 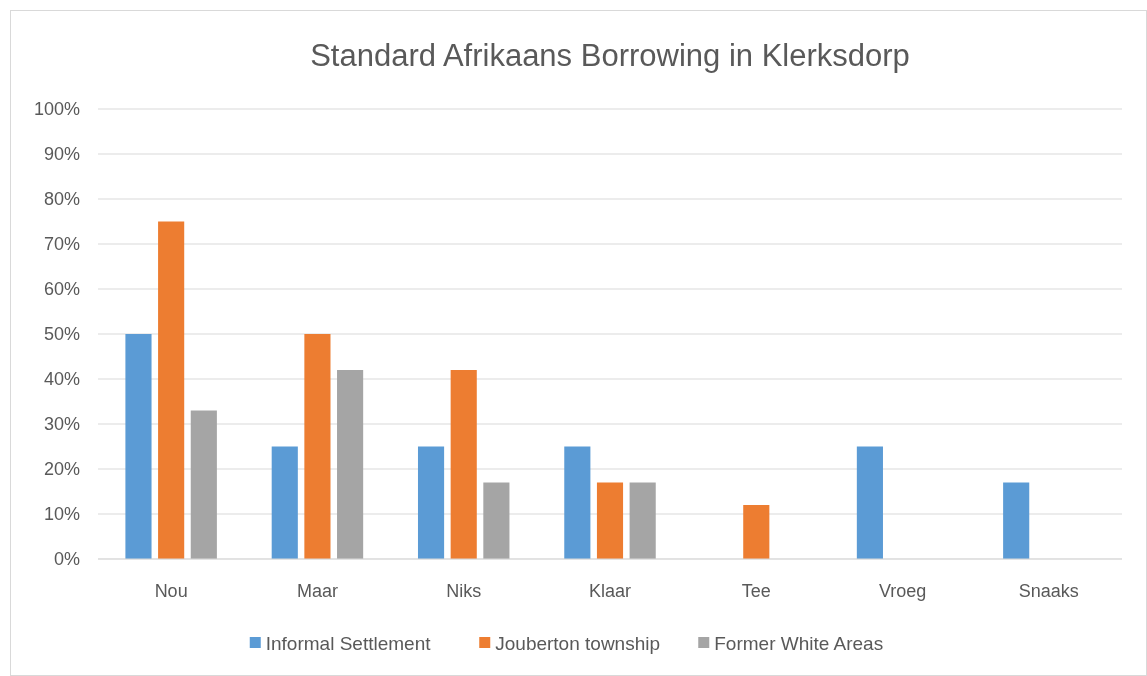 I want to click on x-tick-label: Vroeg, so click(x=902, y=591).